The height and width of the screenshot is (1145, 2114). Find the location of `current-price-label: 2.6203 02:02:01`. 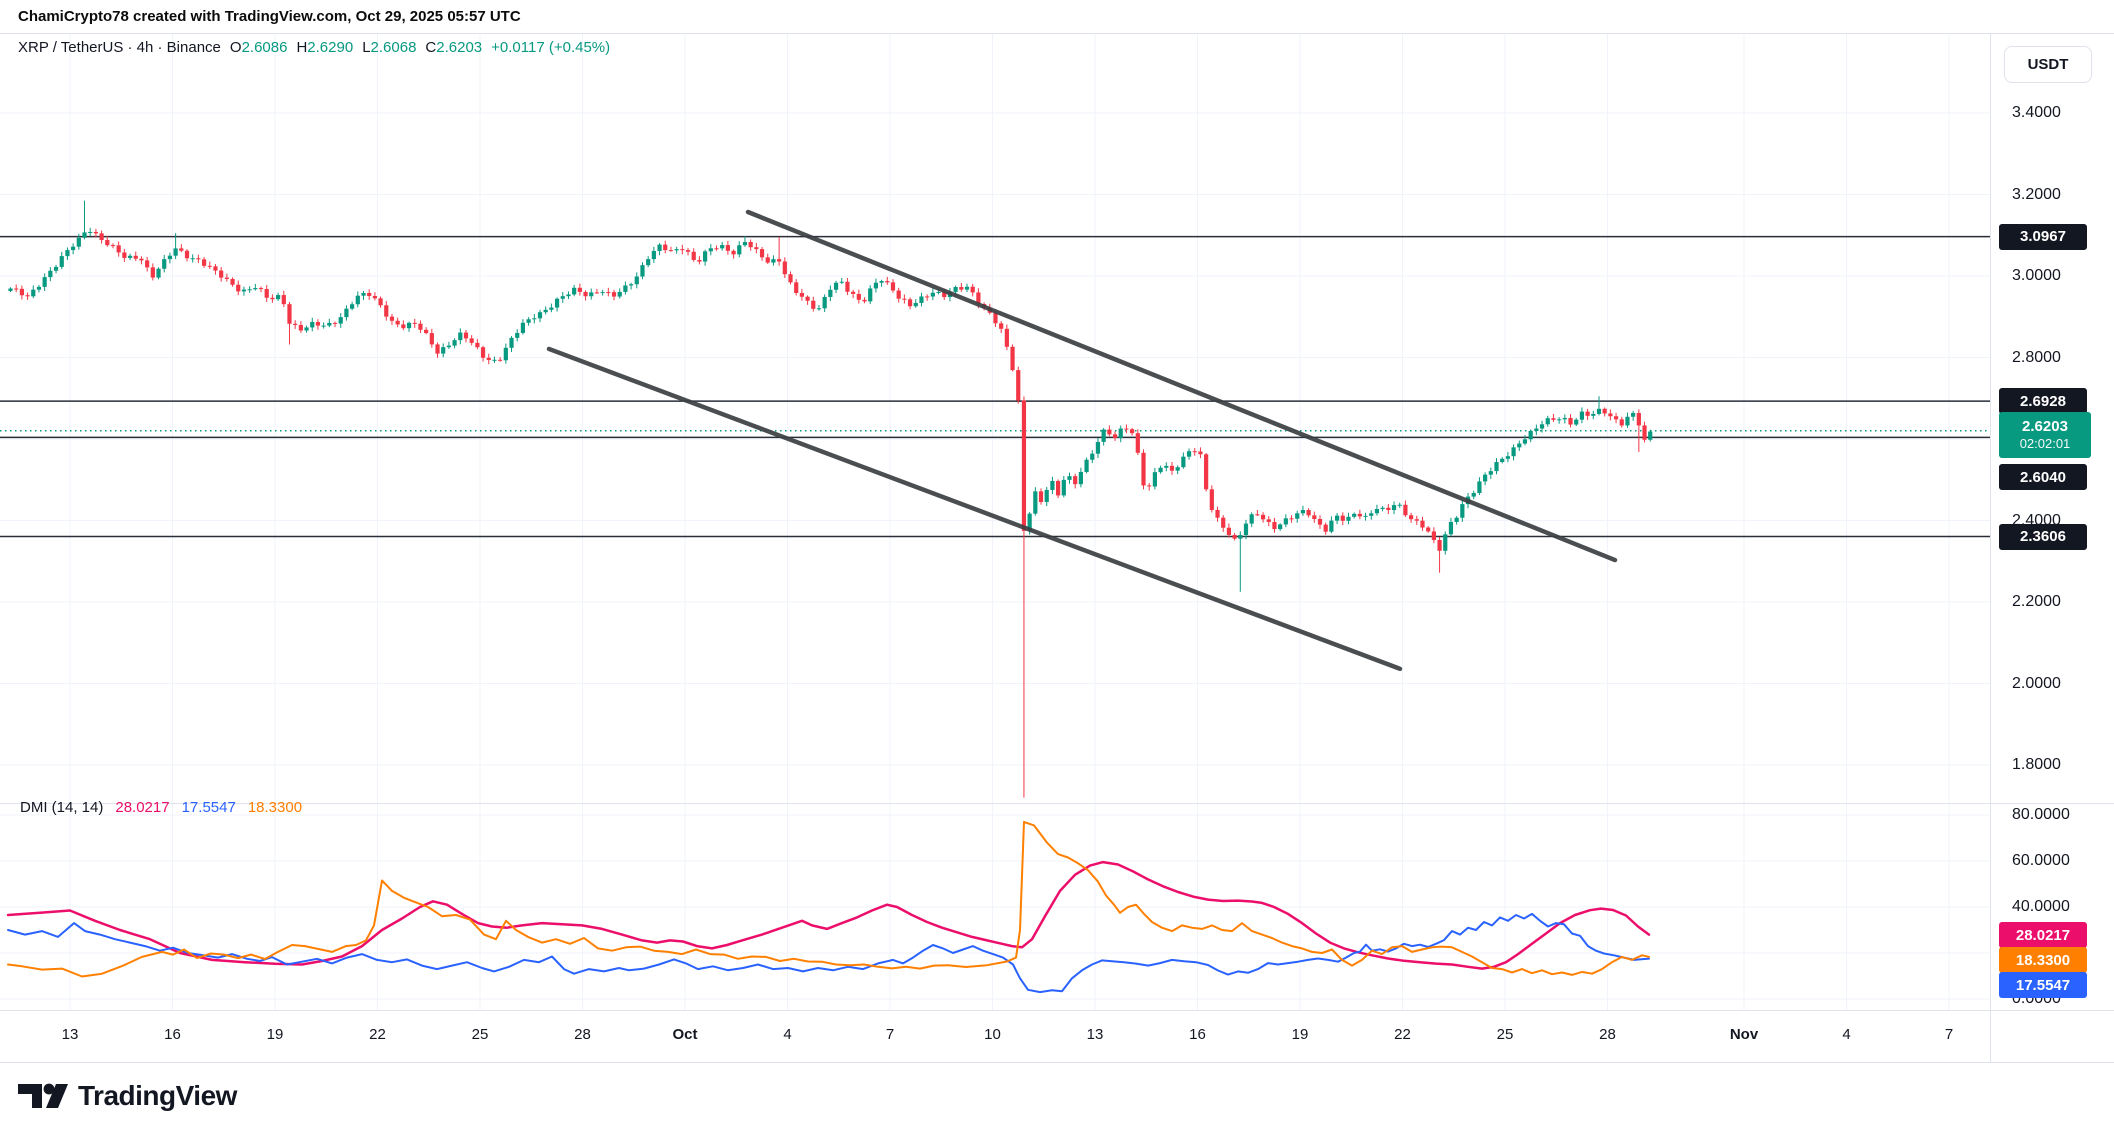

current-price-label: 2.6203 02:02:01 is located at coordinates (2045, 435).